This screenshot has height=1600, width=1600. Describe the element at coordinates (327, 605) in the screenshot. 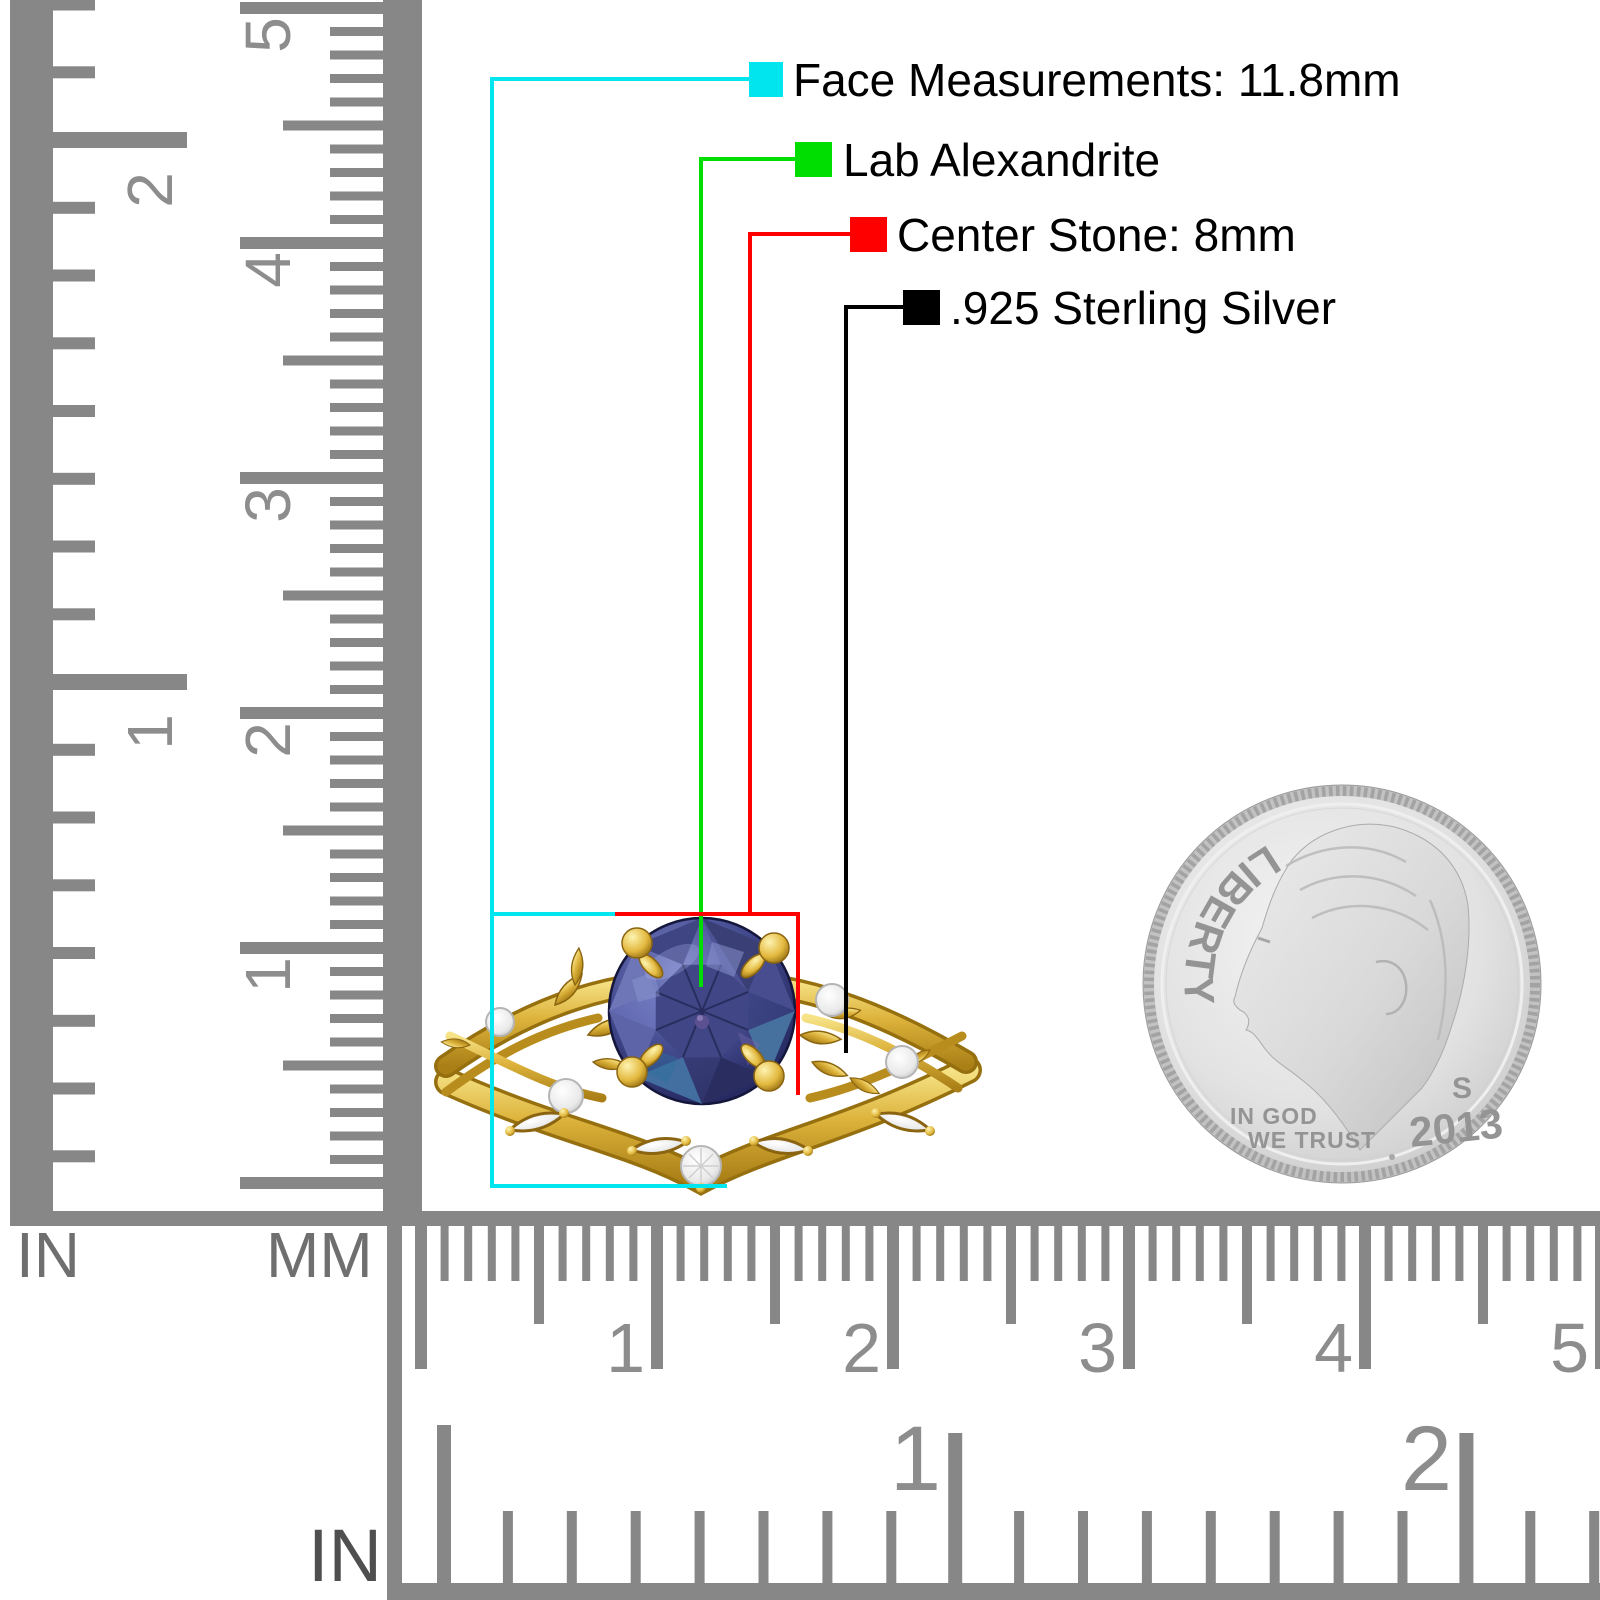

I see `vertical-mm-ruler: 5 4 3 2 1` at that location.